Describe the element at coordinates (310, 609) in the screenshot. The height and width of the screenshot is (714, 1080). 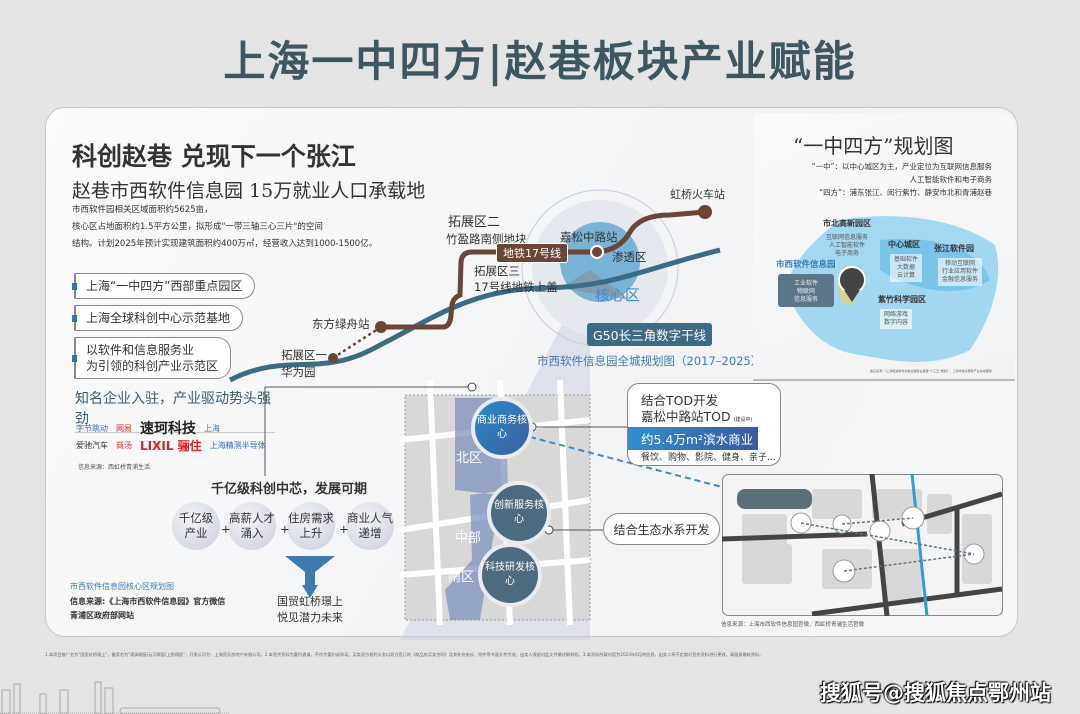
I see `chip-result: 国贸虹桥璟上 悦见潜力未来` at that location.